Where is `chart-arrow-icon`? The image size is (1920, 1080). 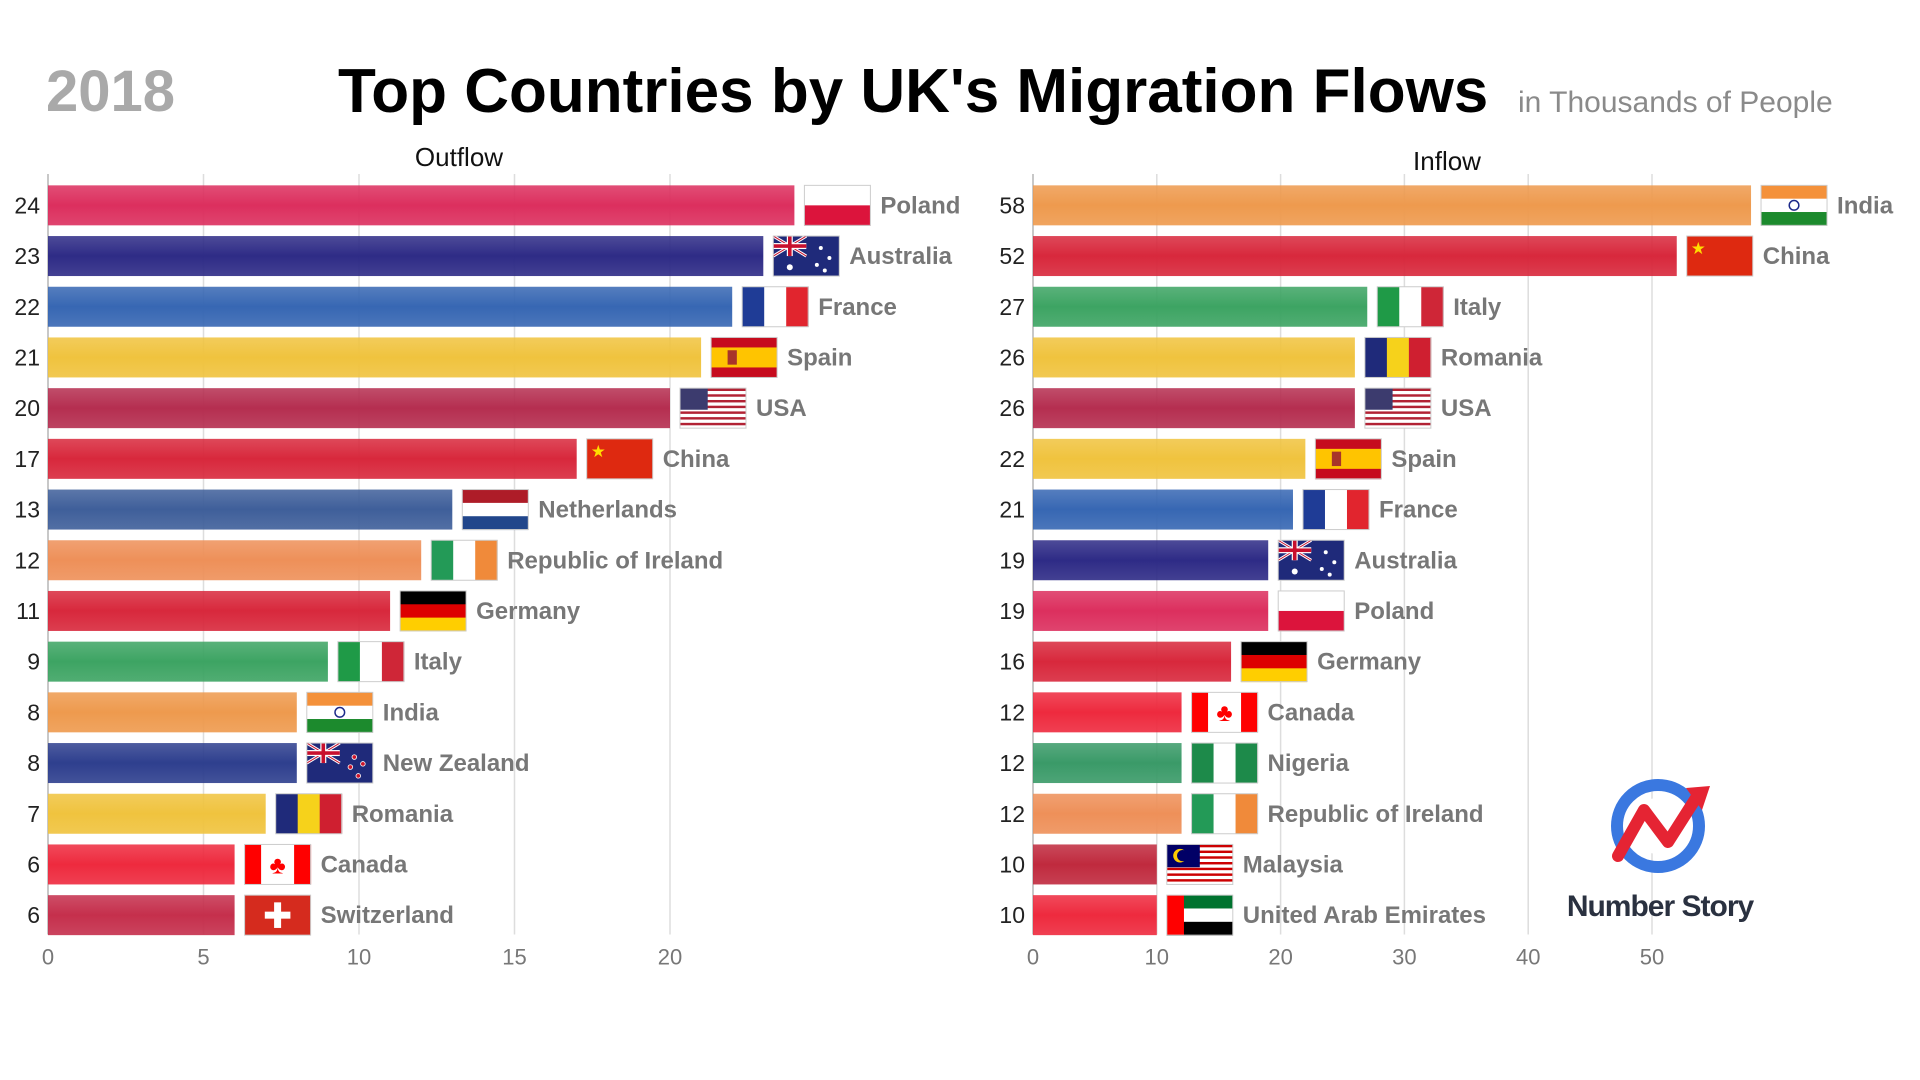
chart-arrow-icon is located at coordinates (1660, 826).